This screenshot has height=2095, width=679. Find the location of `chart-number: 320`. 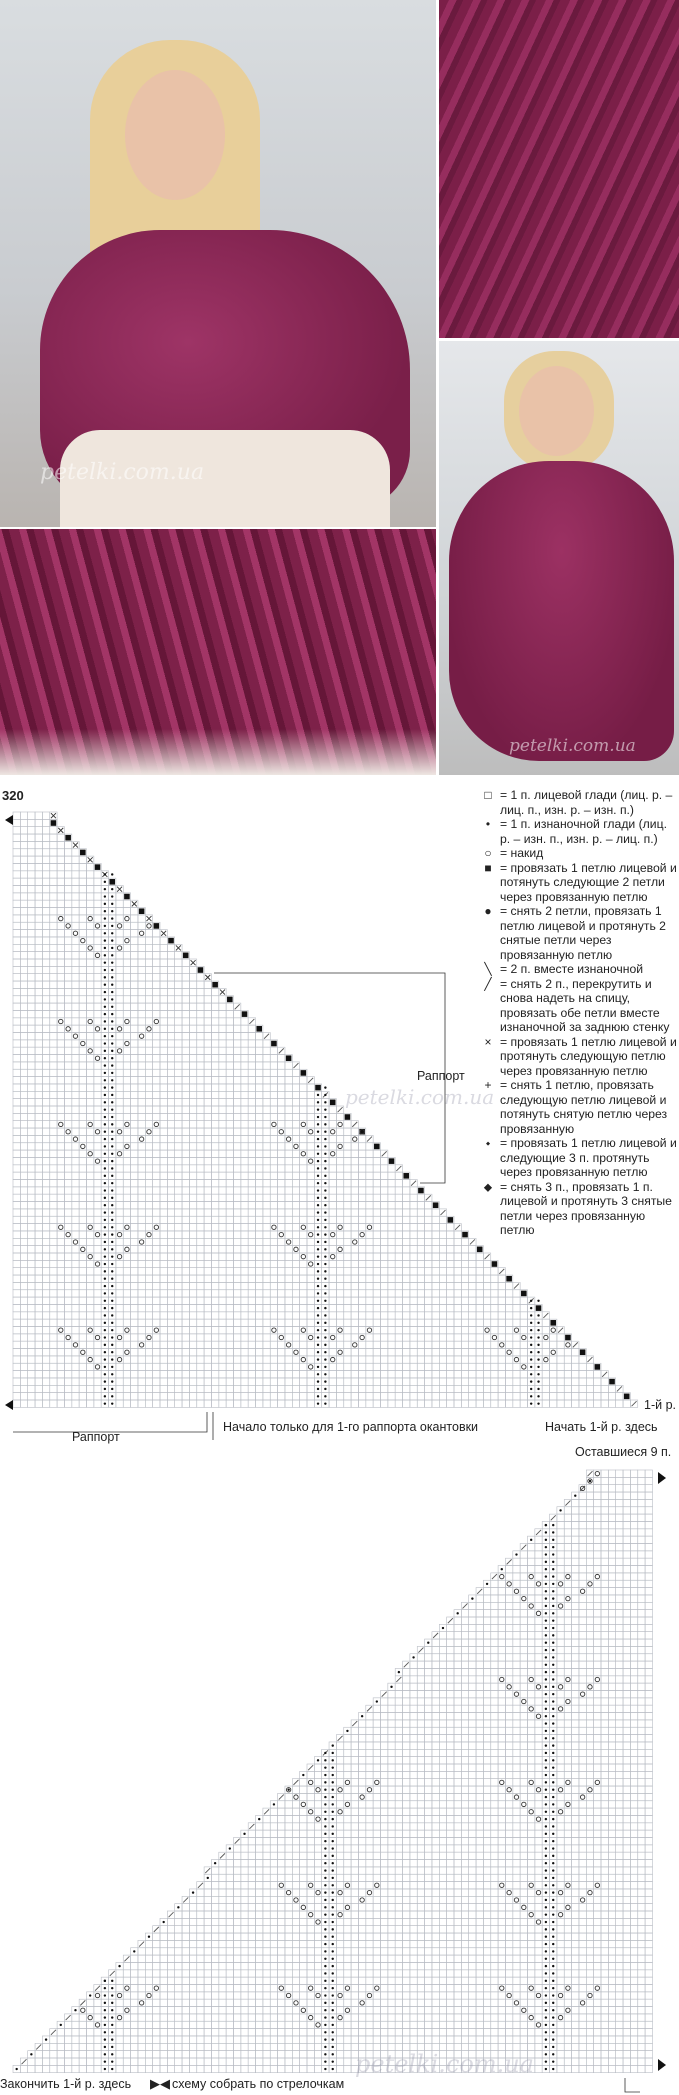

chart-number: 320 is located at coordinates (13, 795).